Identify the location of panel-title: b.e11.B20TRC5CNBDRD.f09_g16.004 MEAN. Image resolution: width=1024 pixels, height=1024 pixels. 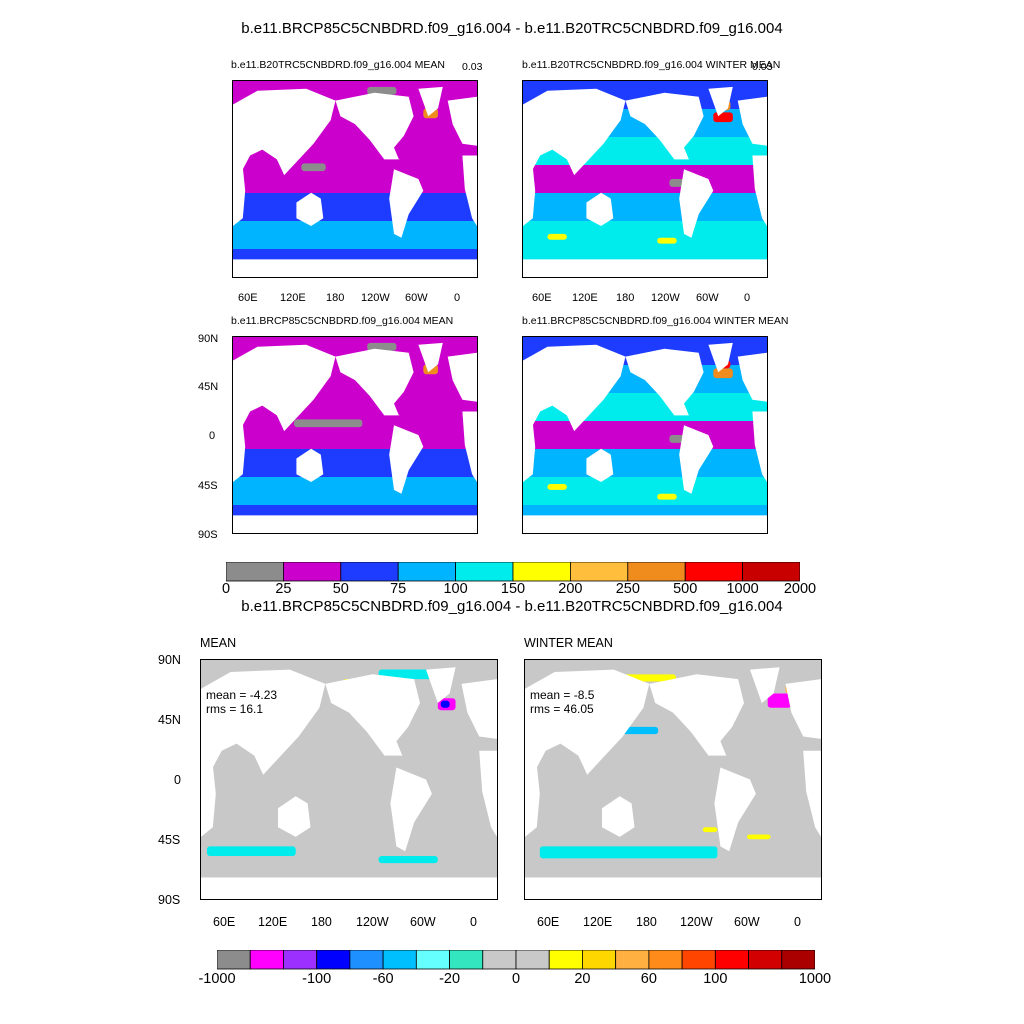
(338, 65).